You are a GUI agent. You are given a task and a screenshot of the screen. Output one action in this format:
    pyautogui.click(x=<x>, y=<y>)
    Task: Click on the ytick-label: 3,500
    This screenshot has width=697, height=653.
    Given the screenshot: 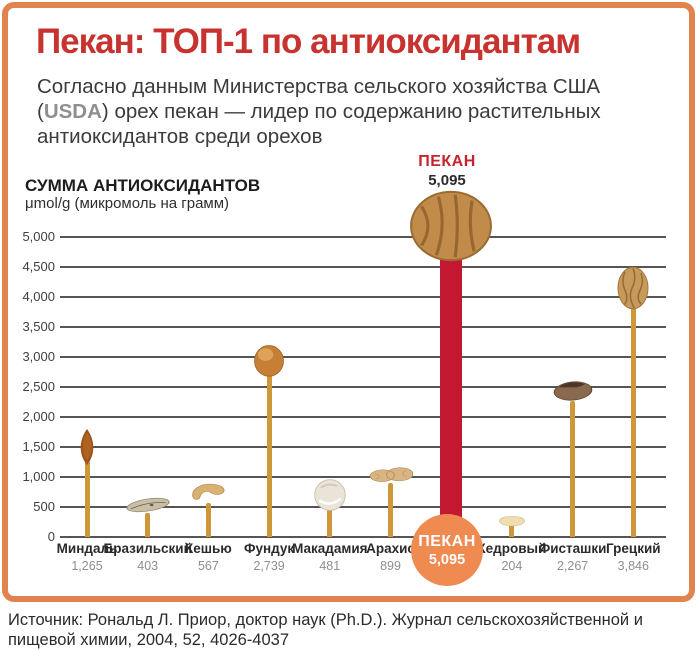 What is the action you would take?
    pyautogui.click(x=38, y=326)
    